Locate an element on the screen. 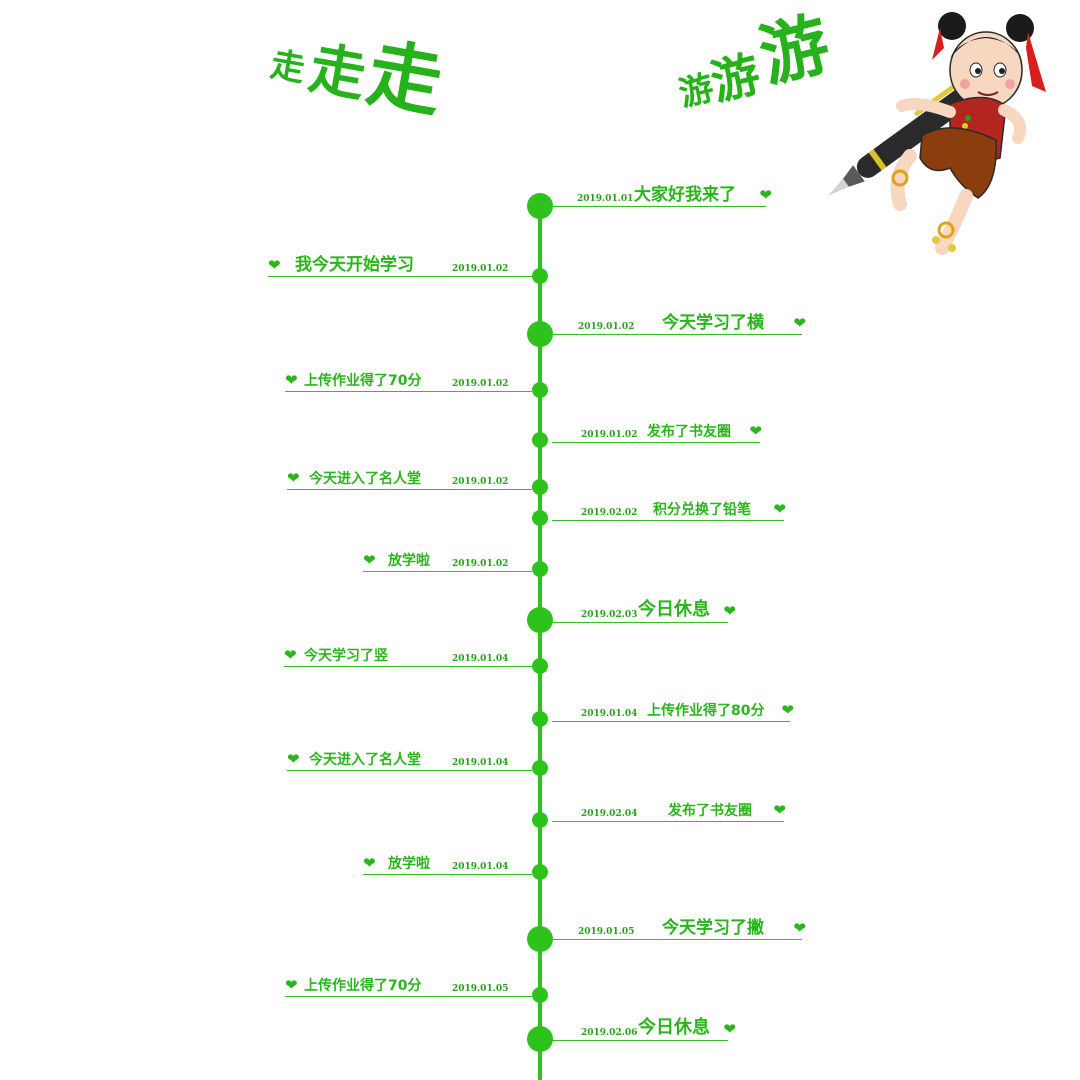  timeline-entry-right: 2019.02.02 积分兑换了铅笔 ❤ is located at coordinates (669, 506).